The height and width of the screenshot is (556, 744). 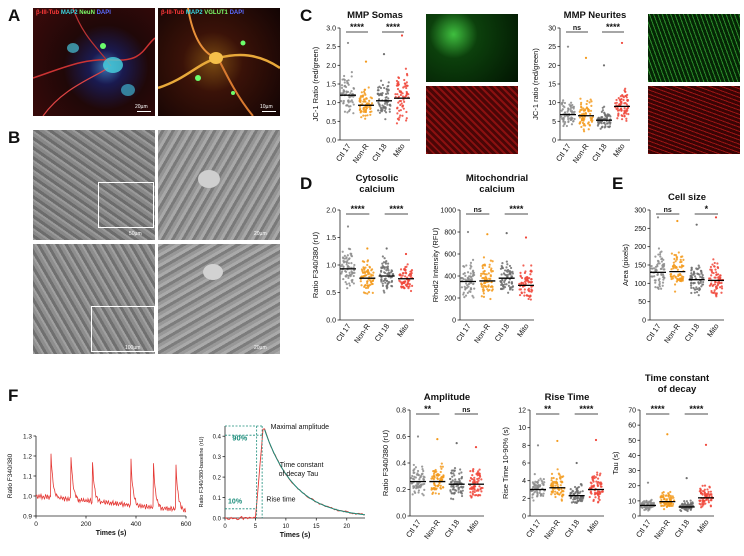 I want to click on y-tick-label: 0, so click(x=634, y=517).